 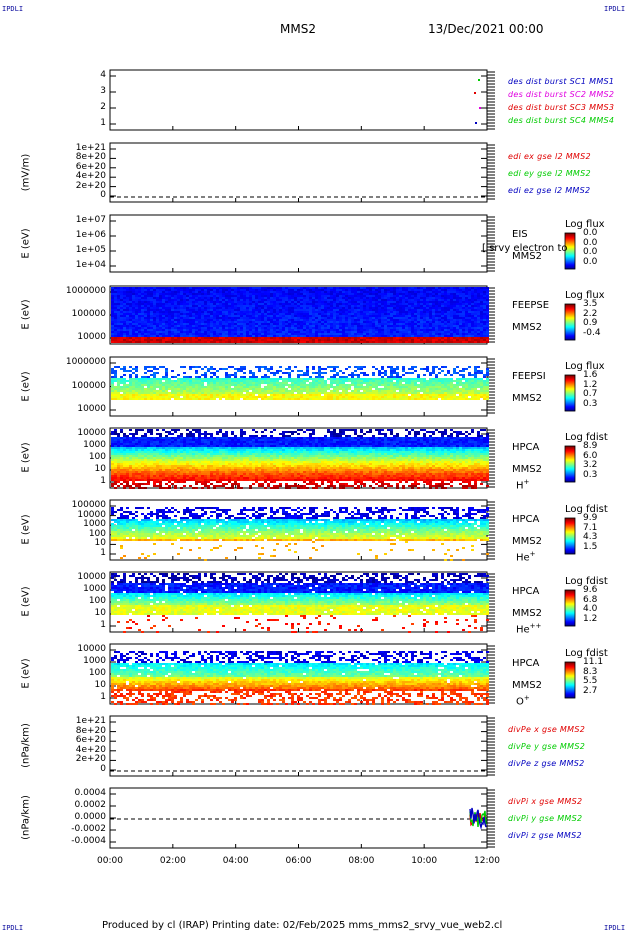 I want to click on ytick-label: 1e+07, so click(x=90, y=220).